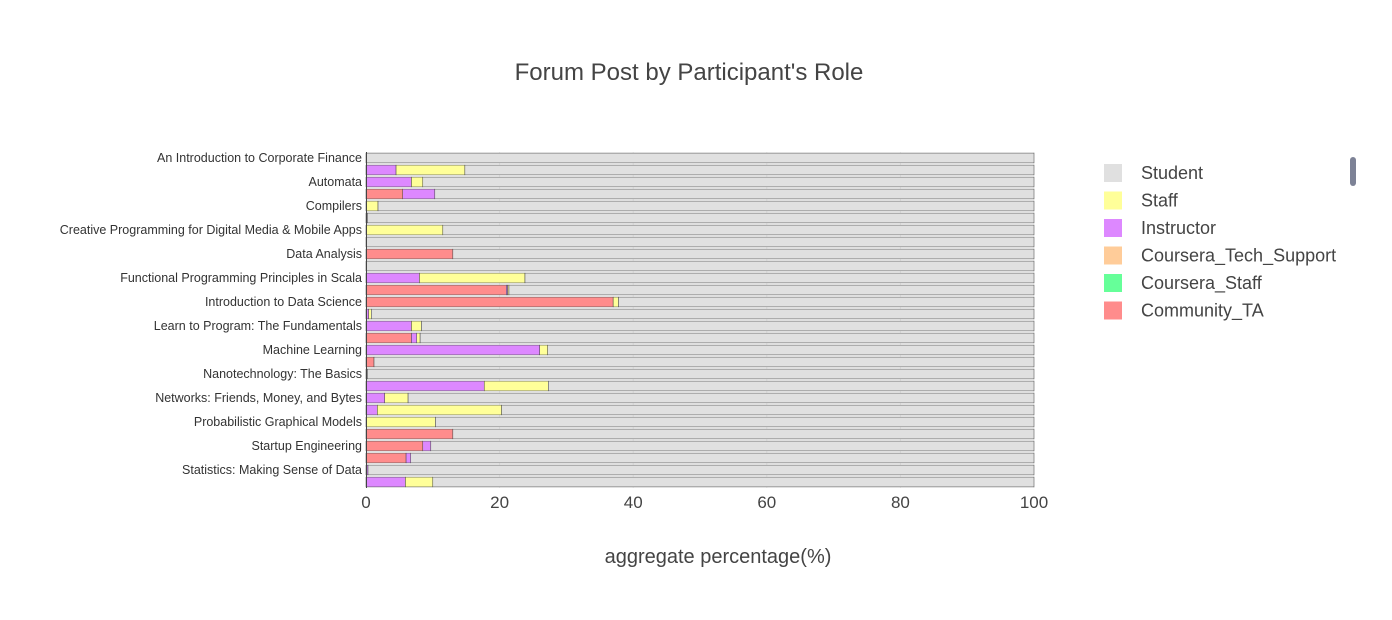 This screenshot has width=1392, height=620. I want to click on y-tick-label: Data Analysis, so click(324, 254).